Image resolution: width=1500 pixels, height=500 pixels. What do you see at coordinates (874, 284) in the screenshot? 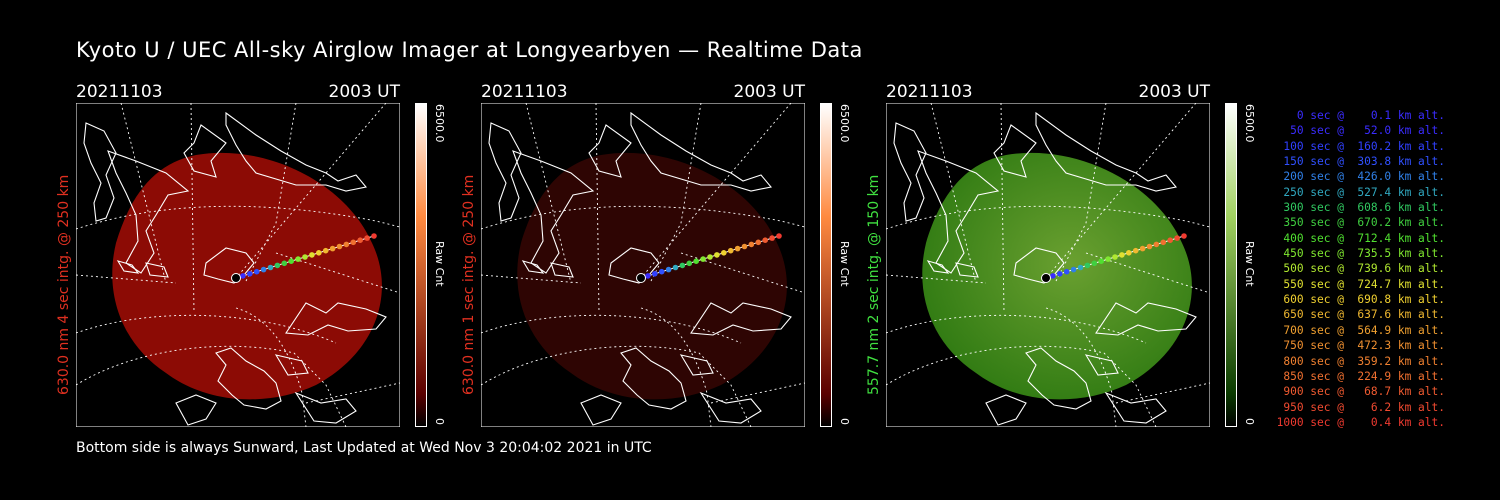
I see `panel-3-wavelength-label: 557.7 nm 2 sec intg. @ 150 km` at bounding box center [874, 284].